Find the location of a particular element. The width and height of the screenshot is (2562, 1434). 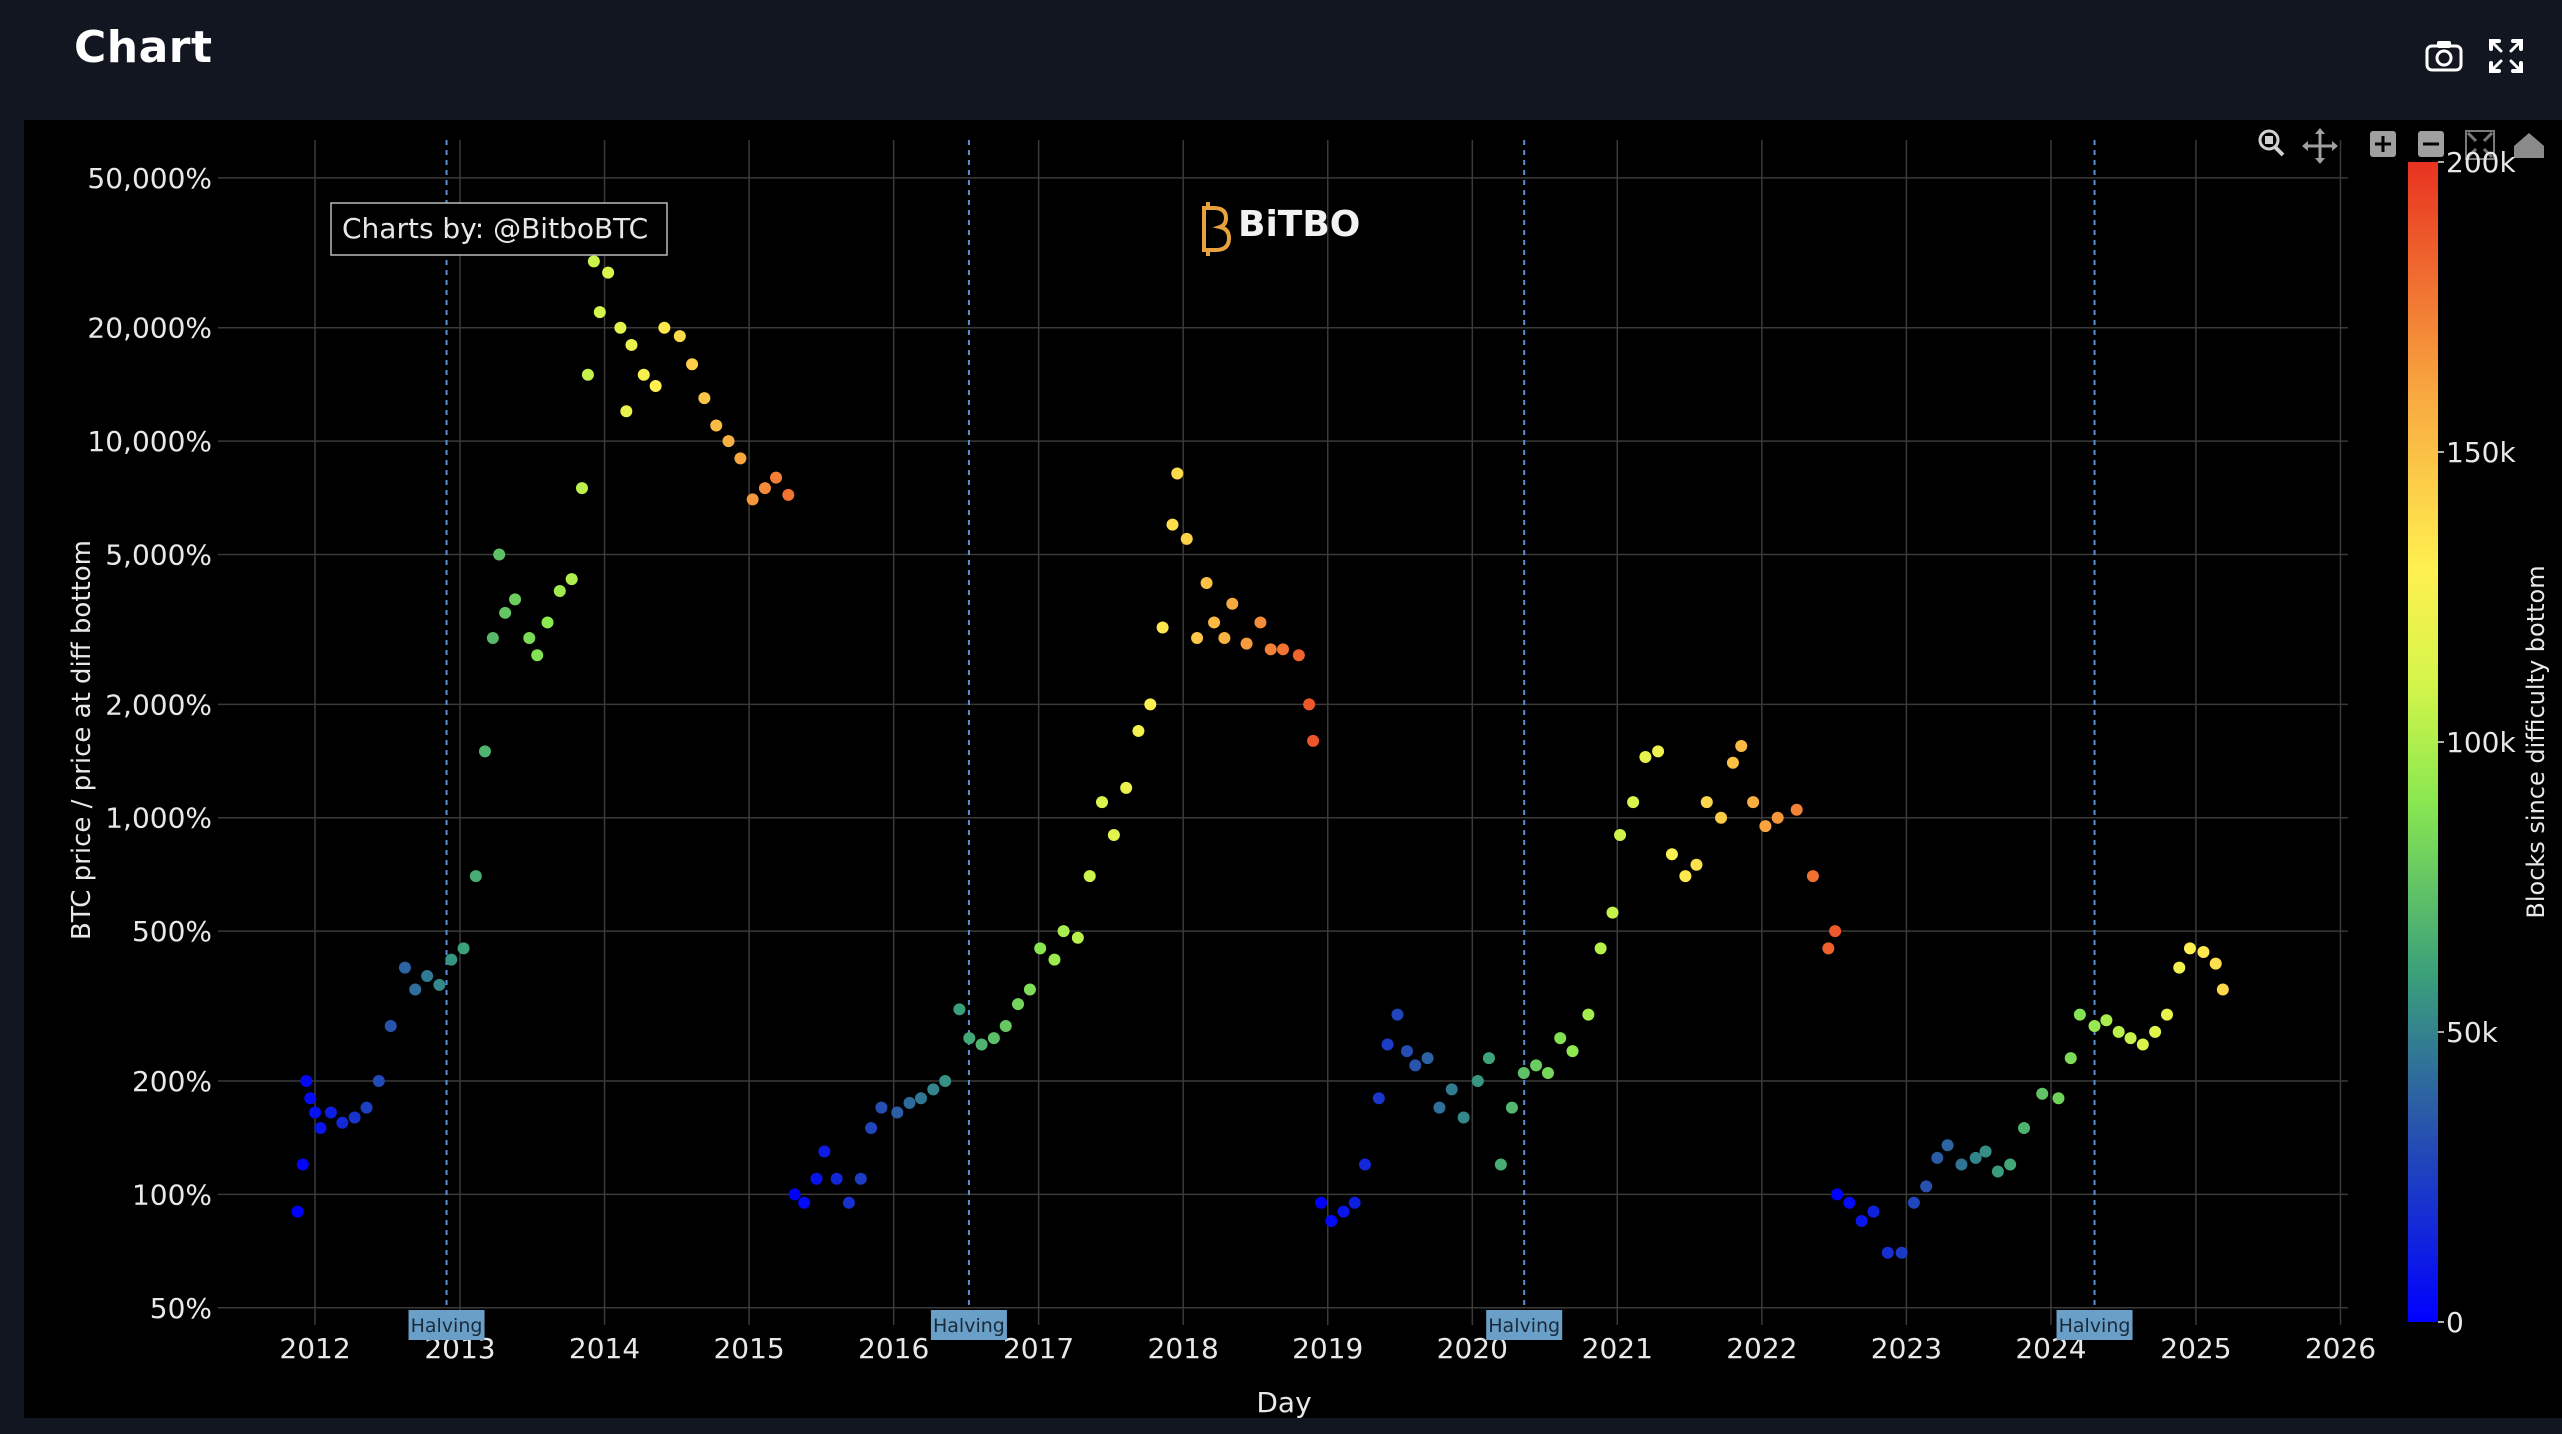

zoom-icon is located at coordinates (2271, 143).